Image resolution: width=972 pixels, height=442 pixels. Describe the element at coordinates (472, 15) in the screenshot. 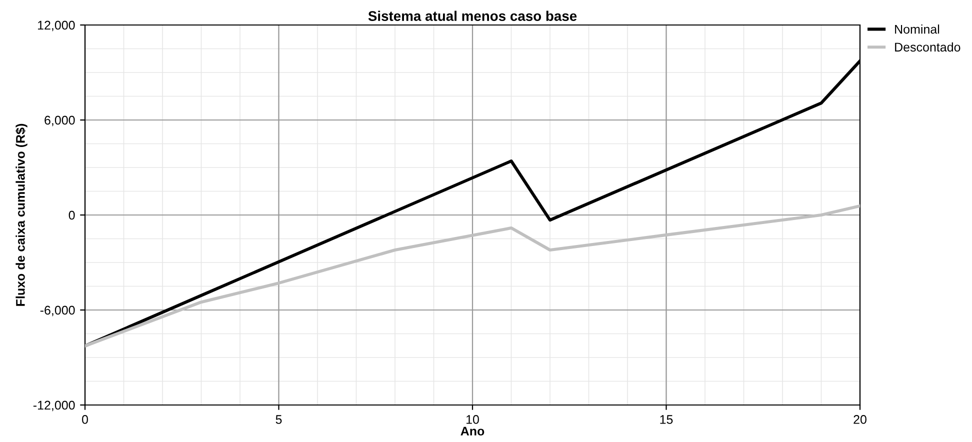

I see `chart-title: Sistema atual menos caso base` at that location.